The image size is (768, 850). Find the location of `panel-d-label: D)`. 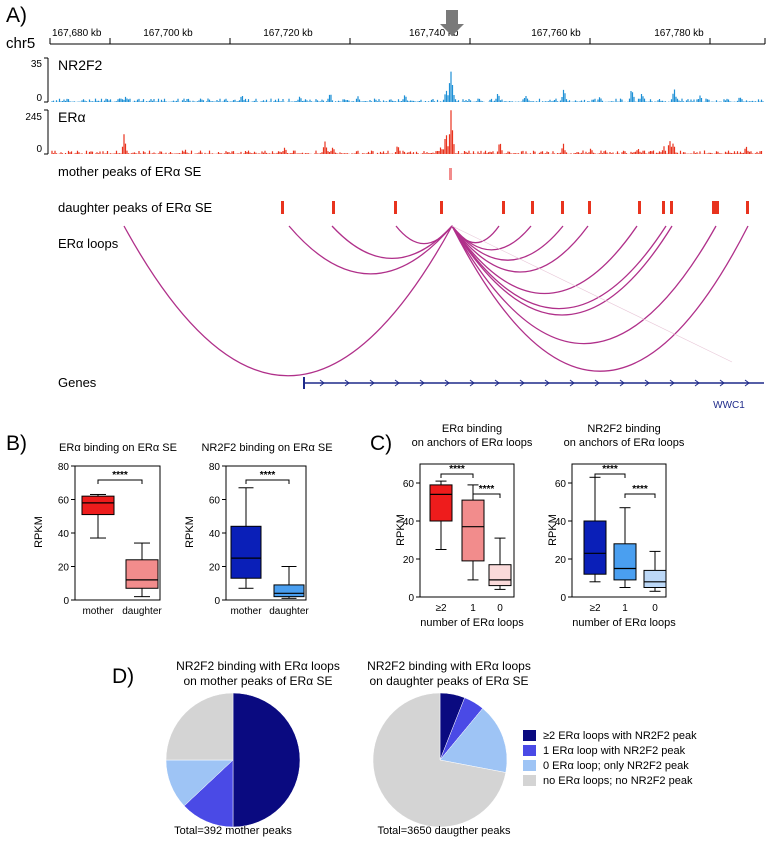

panel-d-label: D) is located at coordinates (123, 676).